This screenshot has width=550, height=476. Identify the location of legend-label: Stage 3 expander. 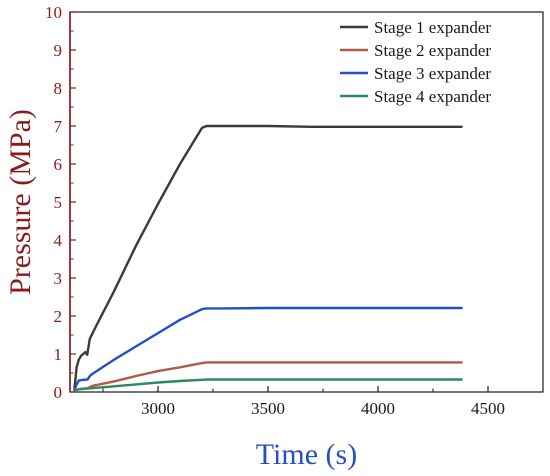
(432, 73).